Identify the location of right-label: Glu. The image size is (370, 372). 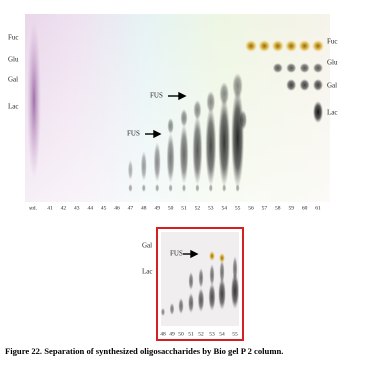
(332, 63).